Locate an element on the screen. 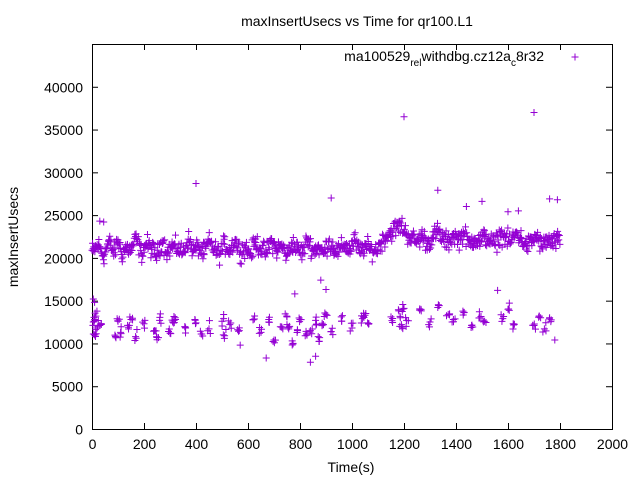 The image size is (640, 480). y-tick-label: 25000 is located at coordinates (63, 216).